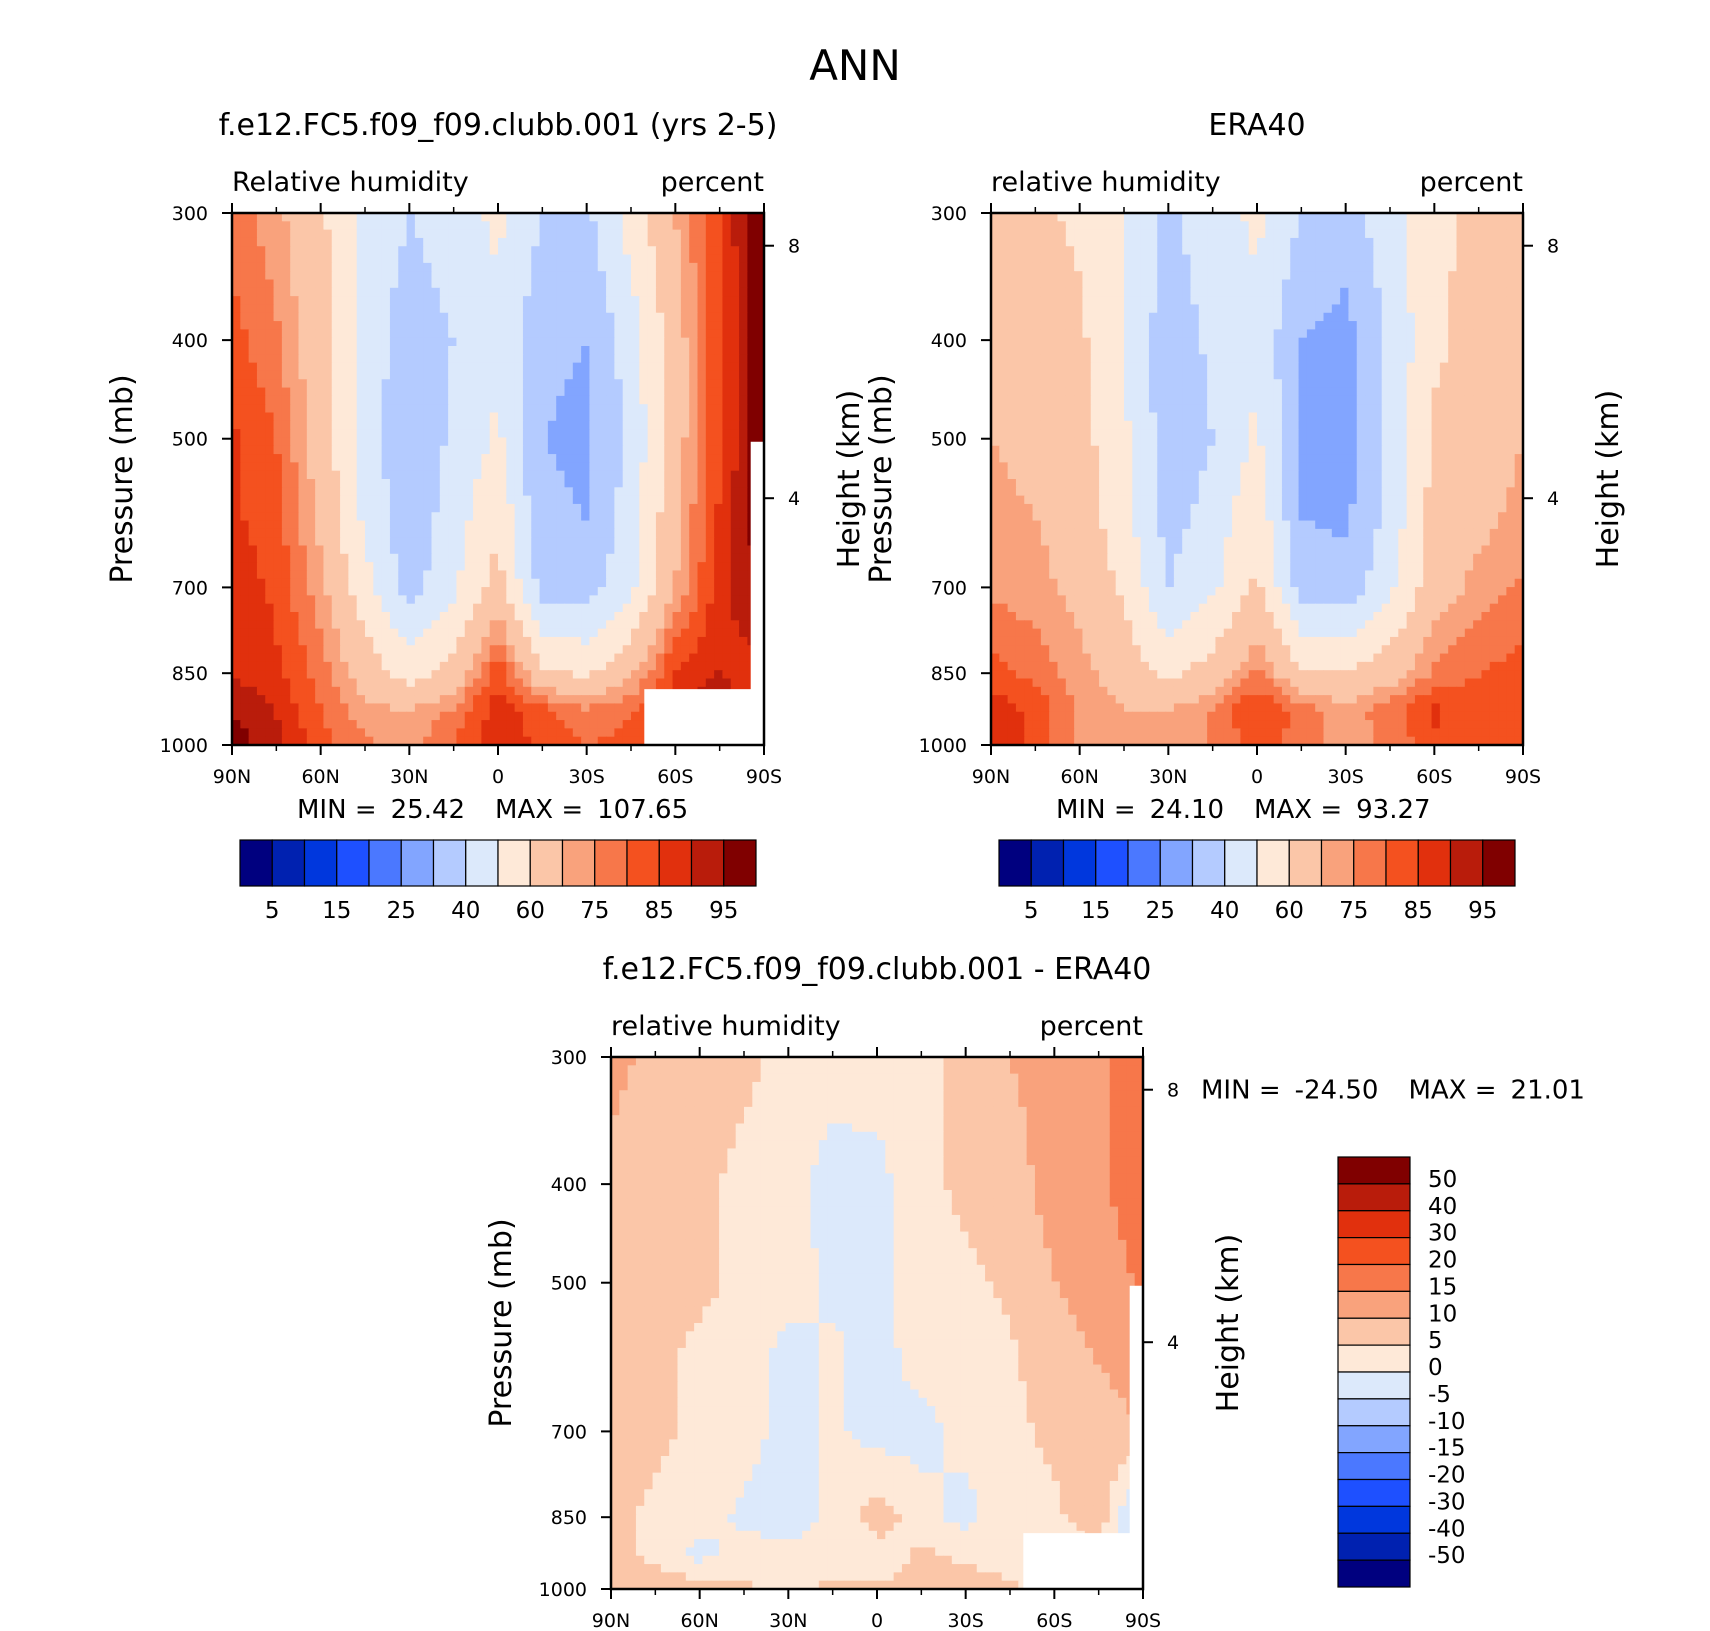 Image resolution: width=1710 pixels, height=1631 pixels. I want to click on colorbar-box, so click(320, 863).